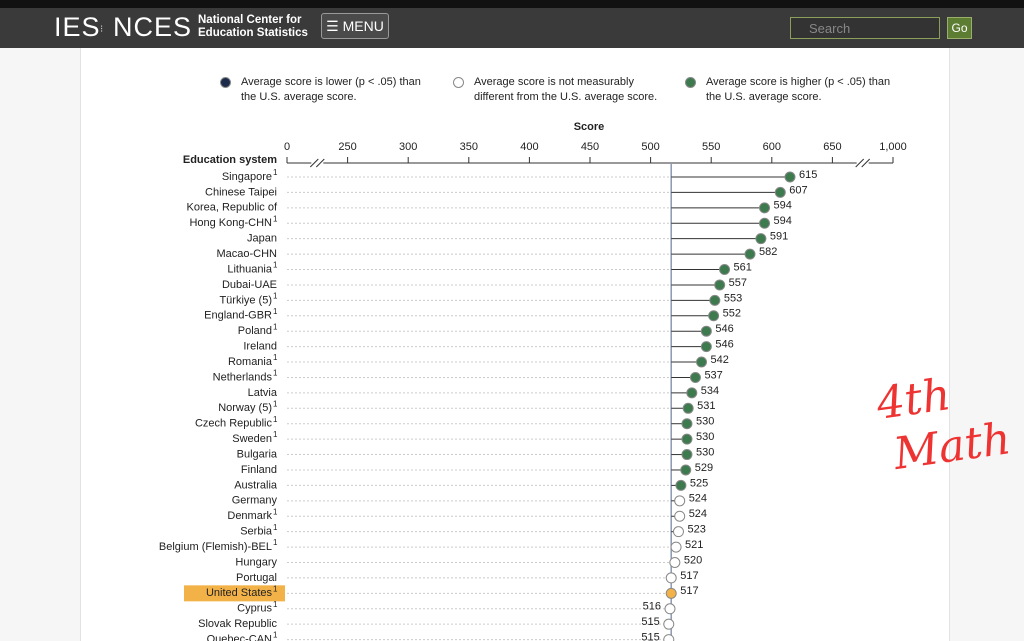 This screenshot has height=641, width=1024. Describe the element at coordinates (529, 147) in the screenshot. I see `x-tick-label: 400` at that location.